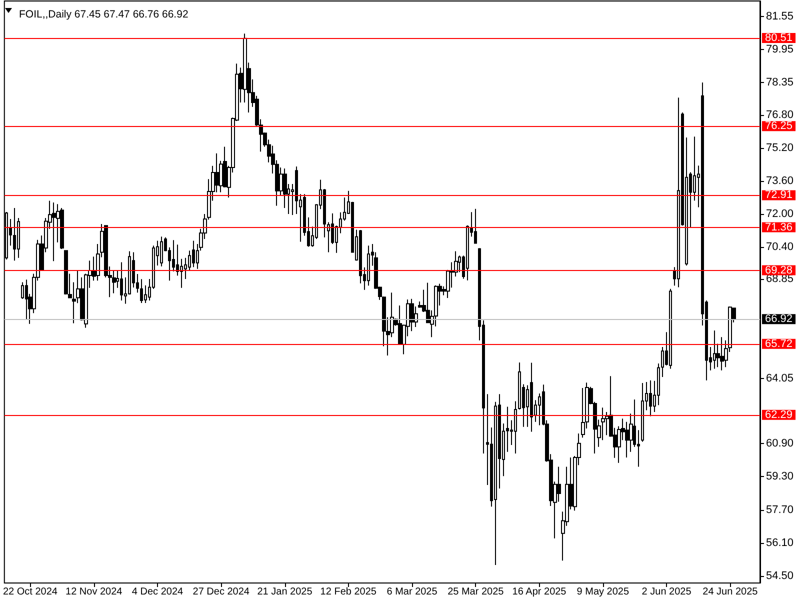  I want to click on y-tick-label: 81.55, so click(780, 16).